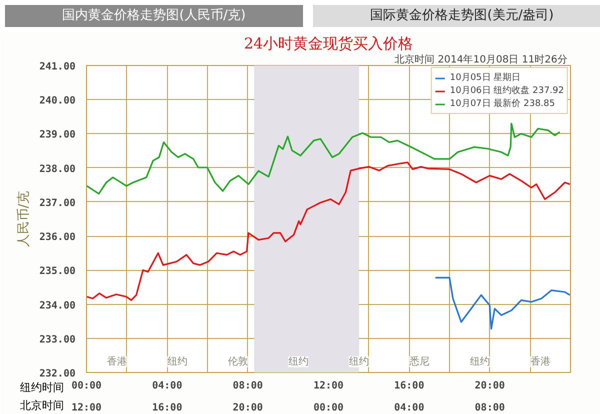 The height and width of the screenshot is (414, 600). Describe the element at coordinates (57, 374) in the screenshot. I see `y-tick-label: 232.00` at that location.